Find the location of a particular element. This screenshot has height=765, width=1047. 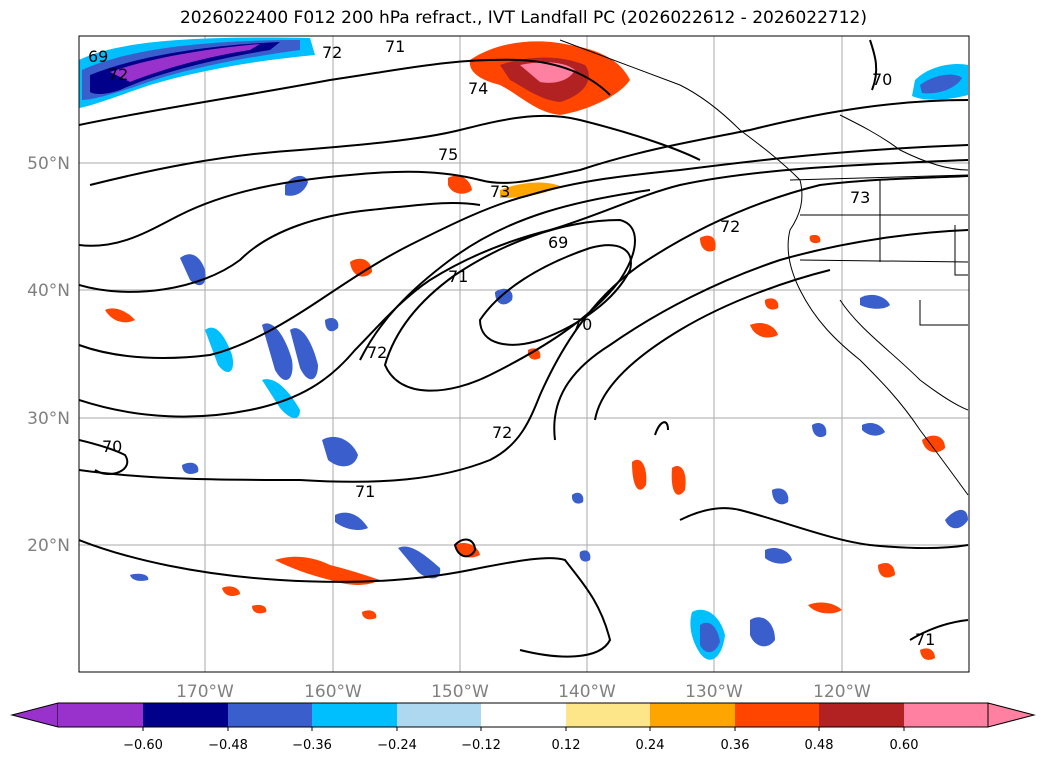

contour-label-13: 73 is located at coordinates (860, 197).